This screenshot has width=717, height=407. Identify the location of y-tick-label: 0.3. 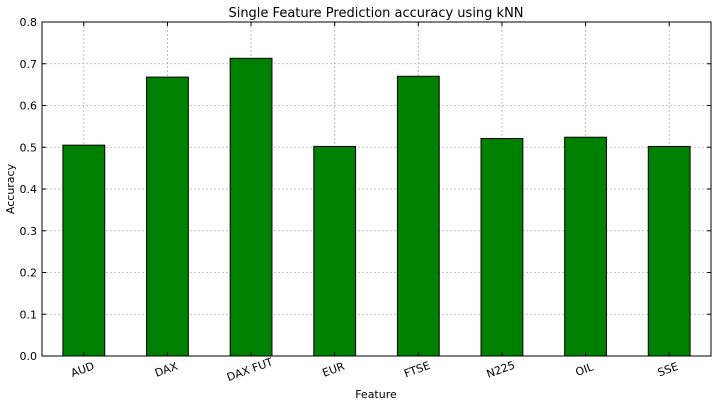
(29, 231).